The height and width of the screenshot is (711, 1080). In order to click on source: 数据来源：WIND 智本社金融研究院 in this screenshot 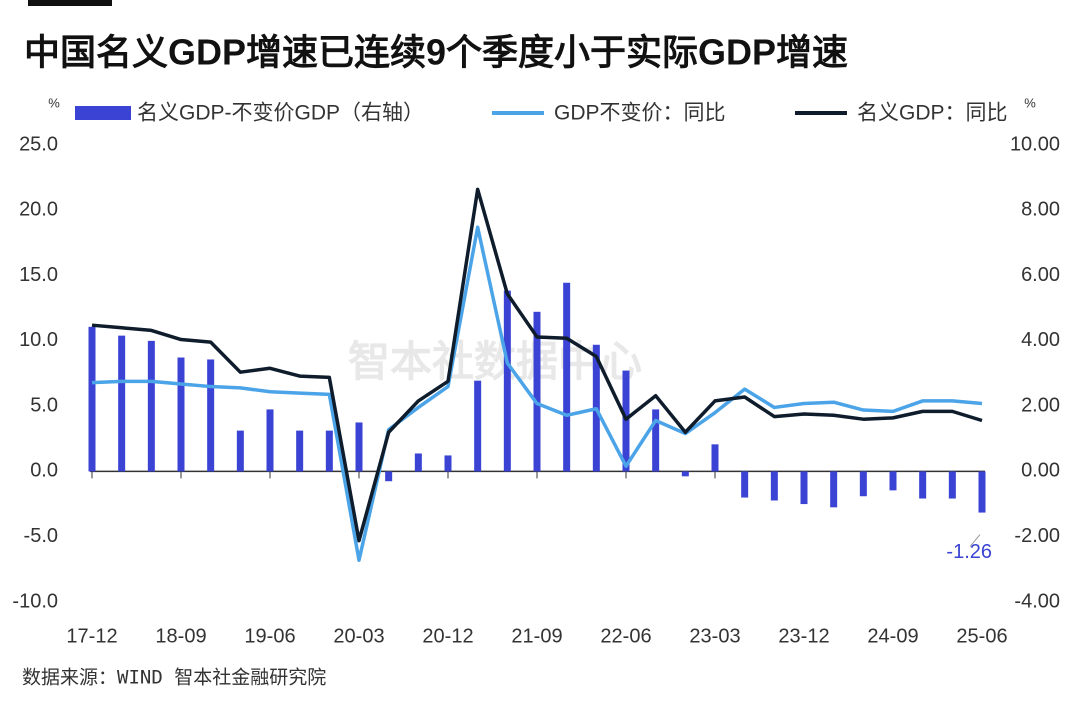, I will do `click(174, 678)`.